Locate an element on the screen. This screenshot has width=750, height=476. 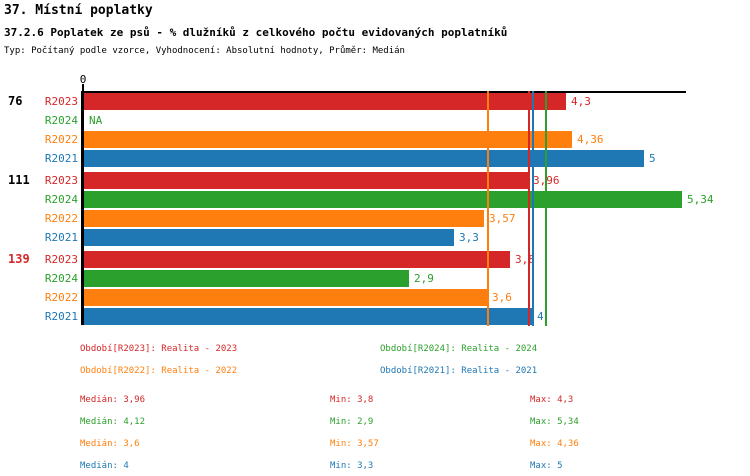
stats-row-r2023: Medián: 3,96 Min: 3,8 Max: 4,3 is located at coordinates (375, 402).